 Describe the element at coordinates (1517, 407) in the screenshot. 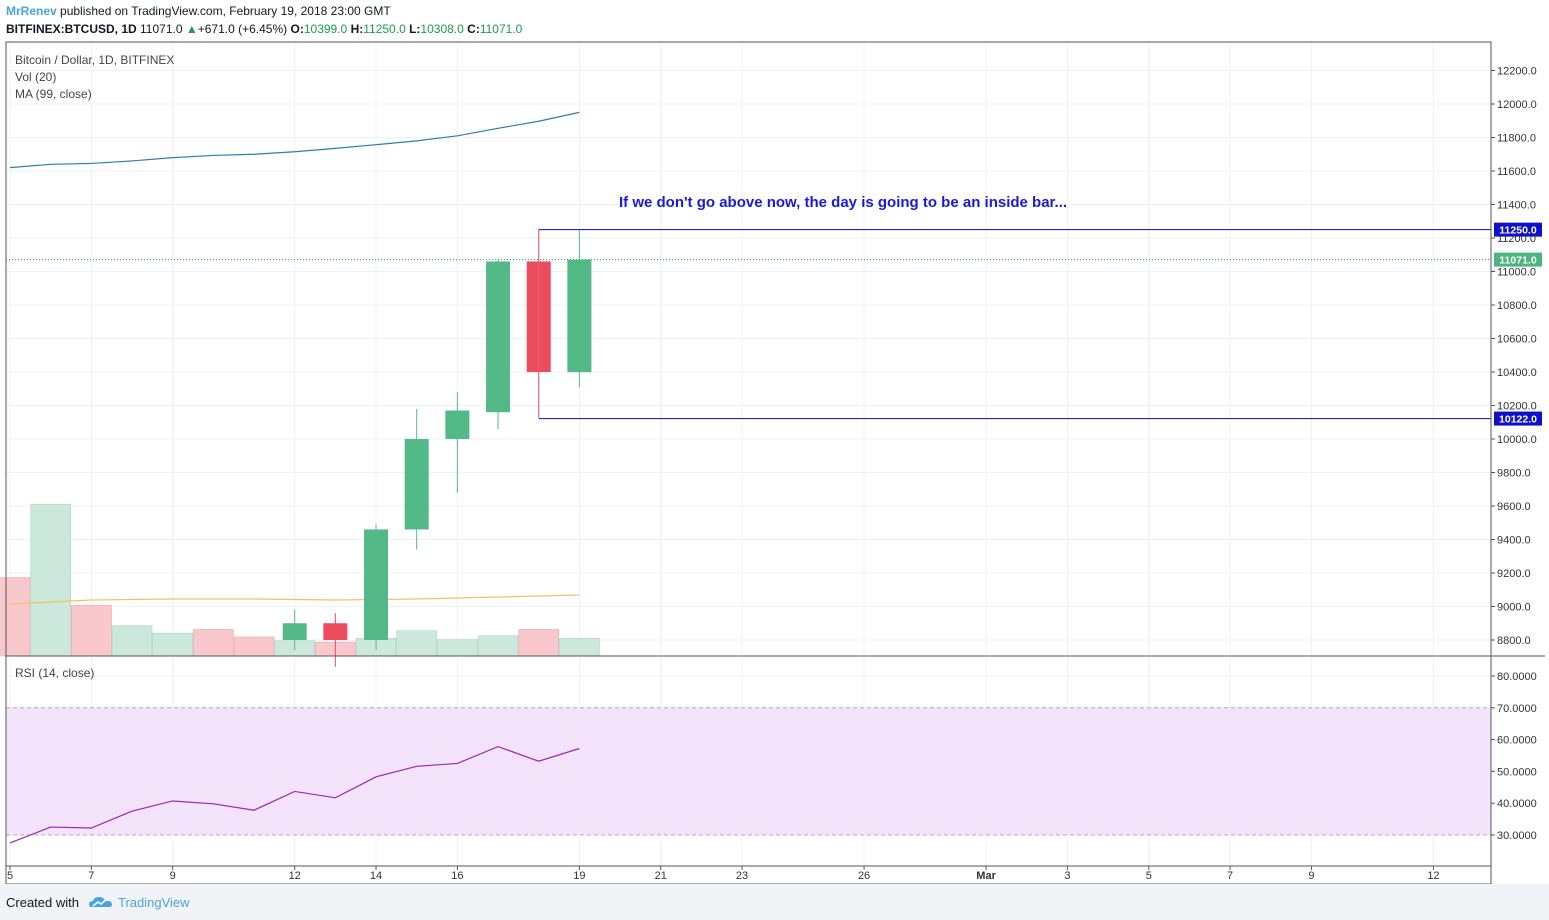

I see `price-tick-label: 10200.0` at that location.